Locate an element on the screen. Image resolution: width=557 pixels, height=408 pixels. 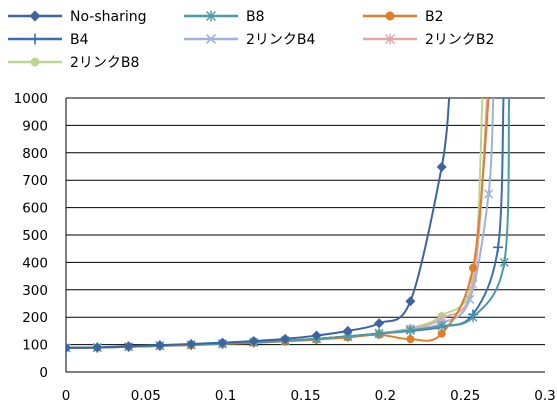
x-tick-label: 0.1 is located at coordinates (225, 396).